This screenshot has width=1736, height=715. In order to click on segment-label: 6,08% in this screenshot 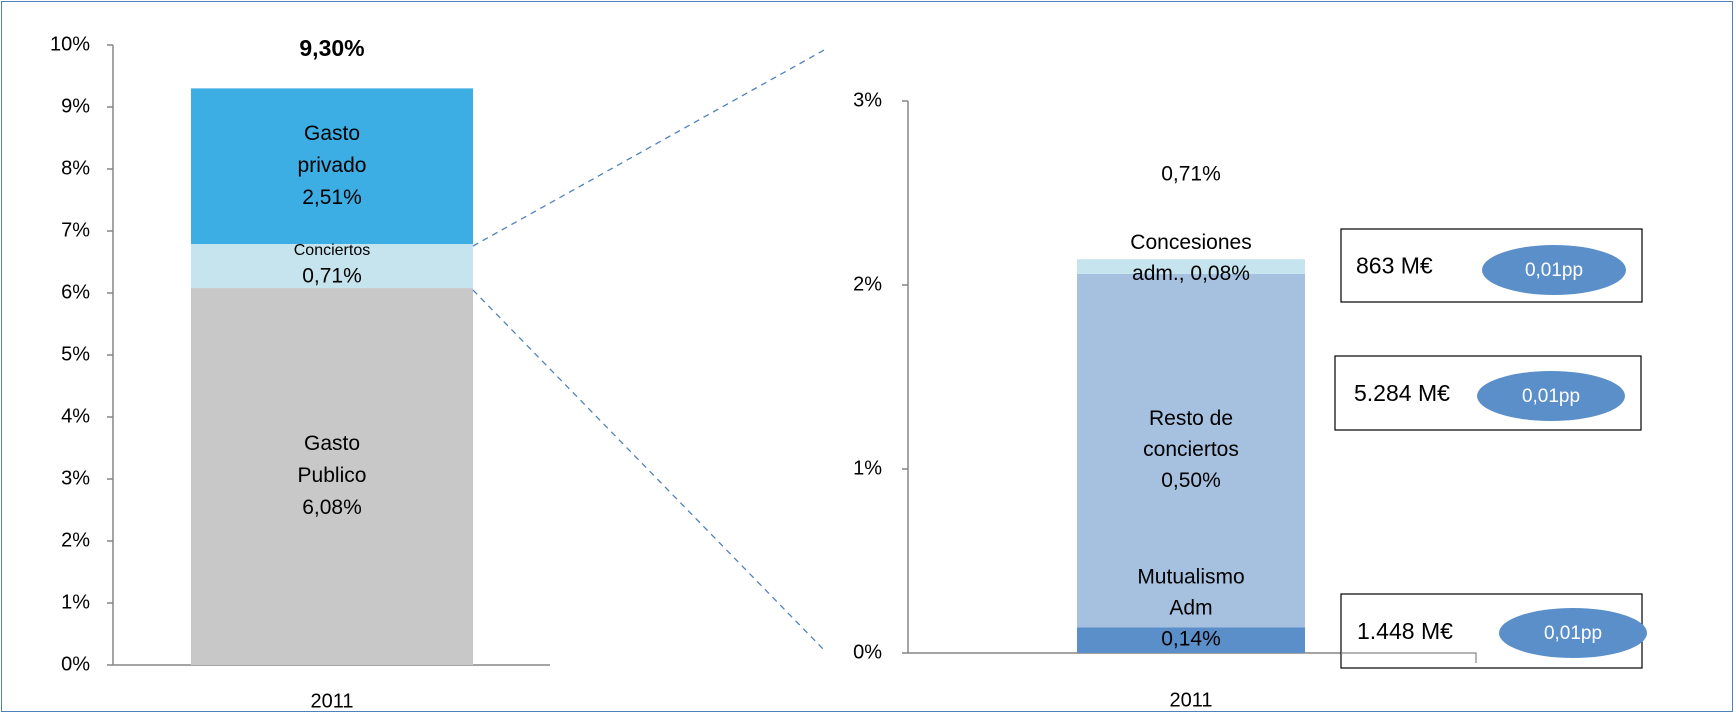, I will do `click(332, 507)`.